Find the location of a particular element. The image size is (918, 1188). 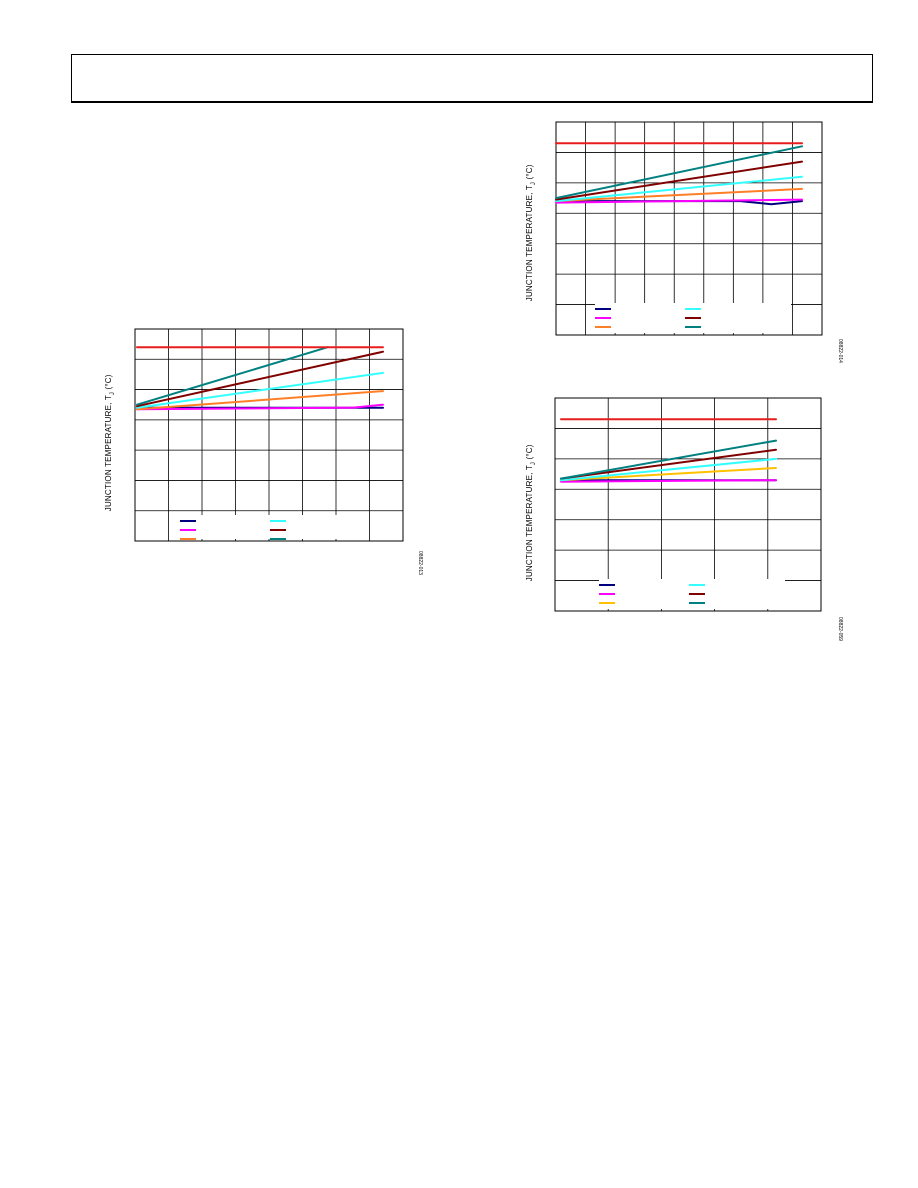

chart-2-figure-id: 08822-014 is located at coordinates (840, 351).